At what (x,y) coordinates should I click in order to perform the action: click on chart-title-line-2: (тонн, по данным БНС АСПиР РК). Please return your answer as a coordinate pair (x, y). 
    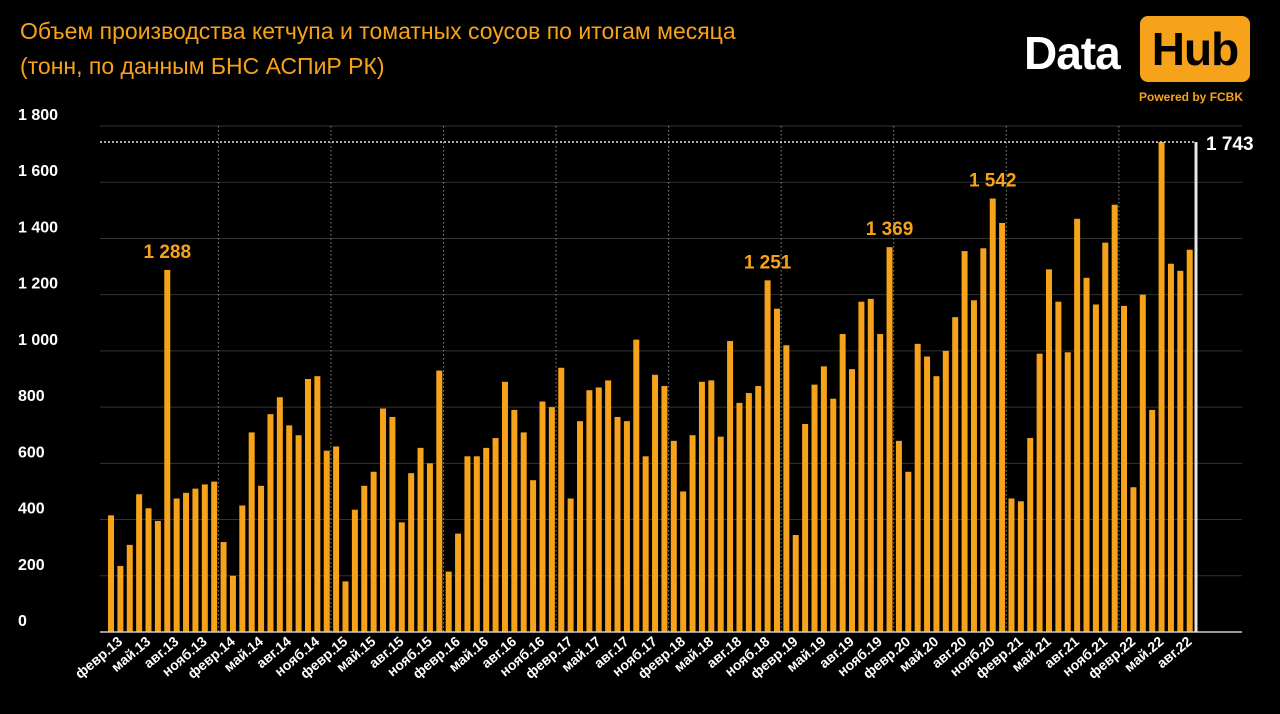
    Looking at the image, I should click on (202, 66).